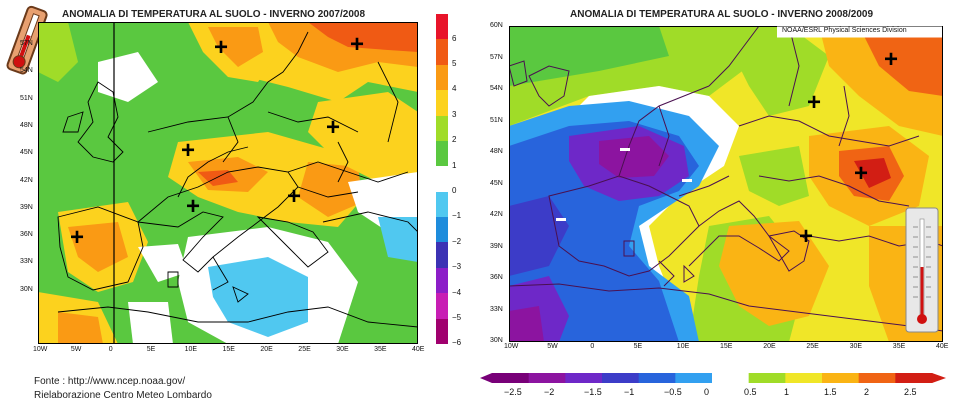 The height and width of the screenshot is (415, 973). I want to click on colorbar-label: −3, so click(457, 267).